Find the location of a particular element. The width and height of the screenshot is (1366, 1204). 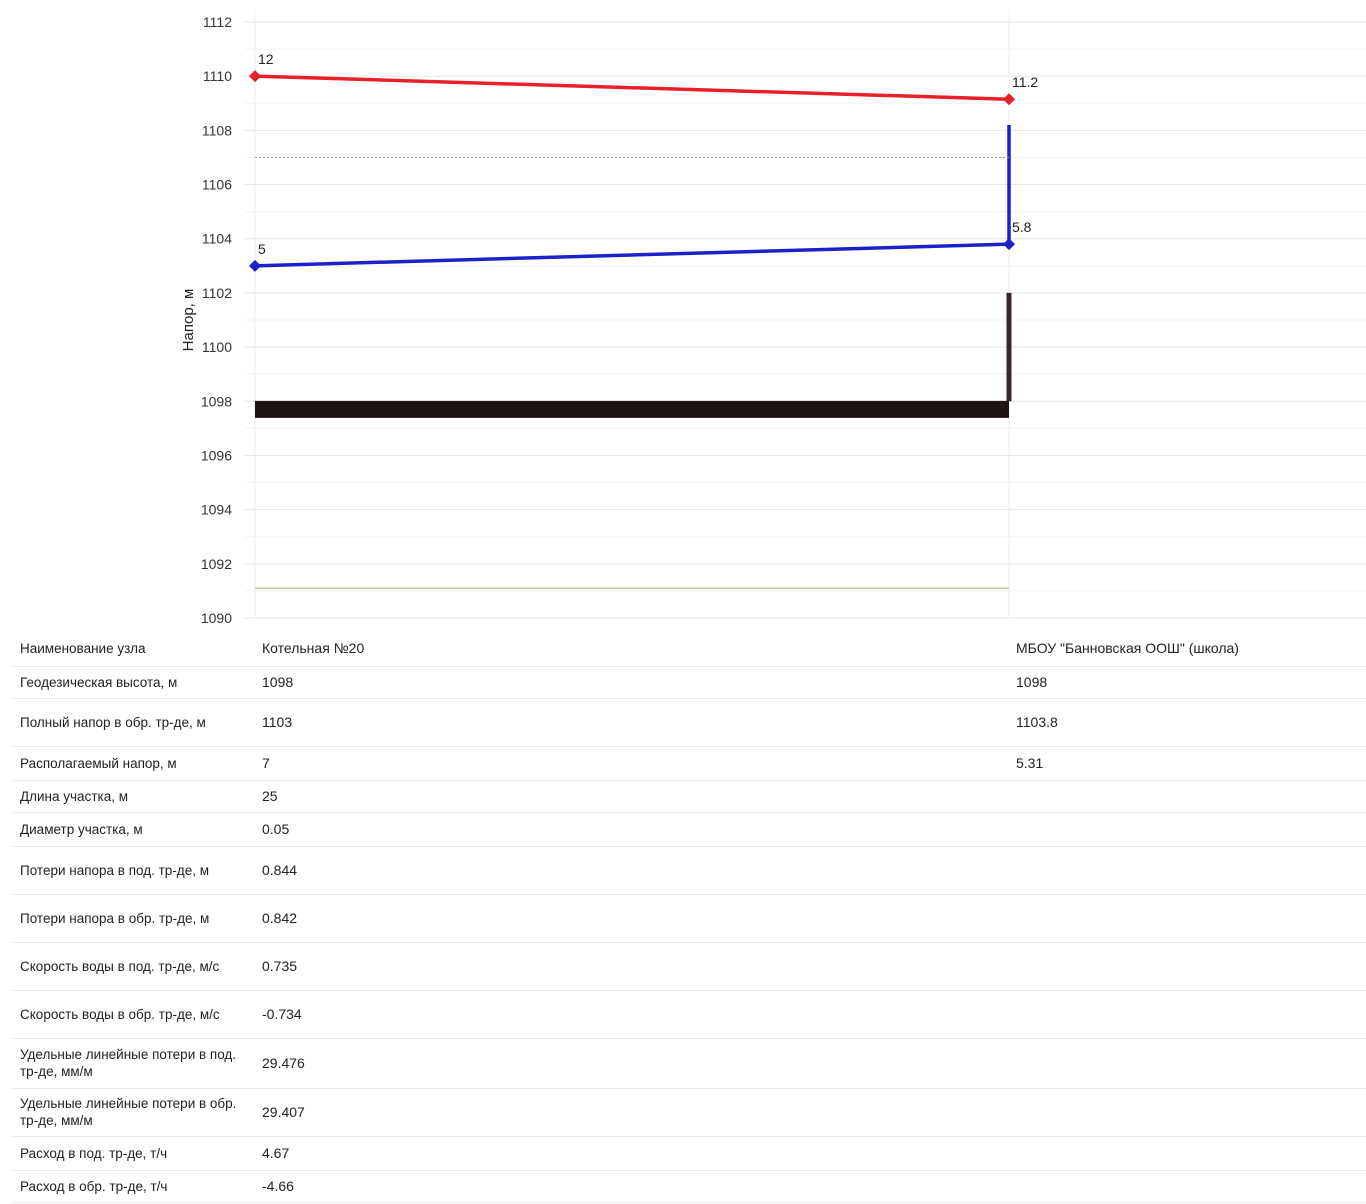

row-label: Полный напор в обр. тр-де, м is located at coordinates (131, 722).